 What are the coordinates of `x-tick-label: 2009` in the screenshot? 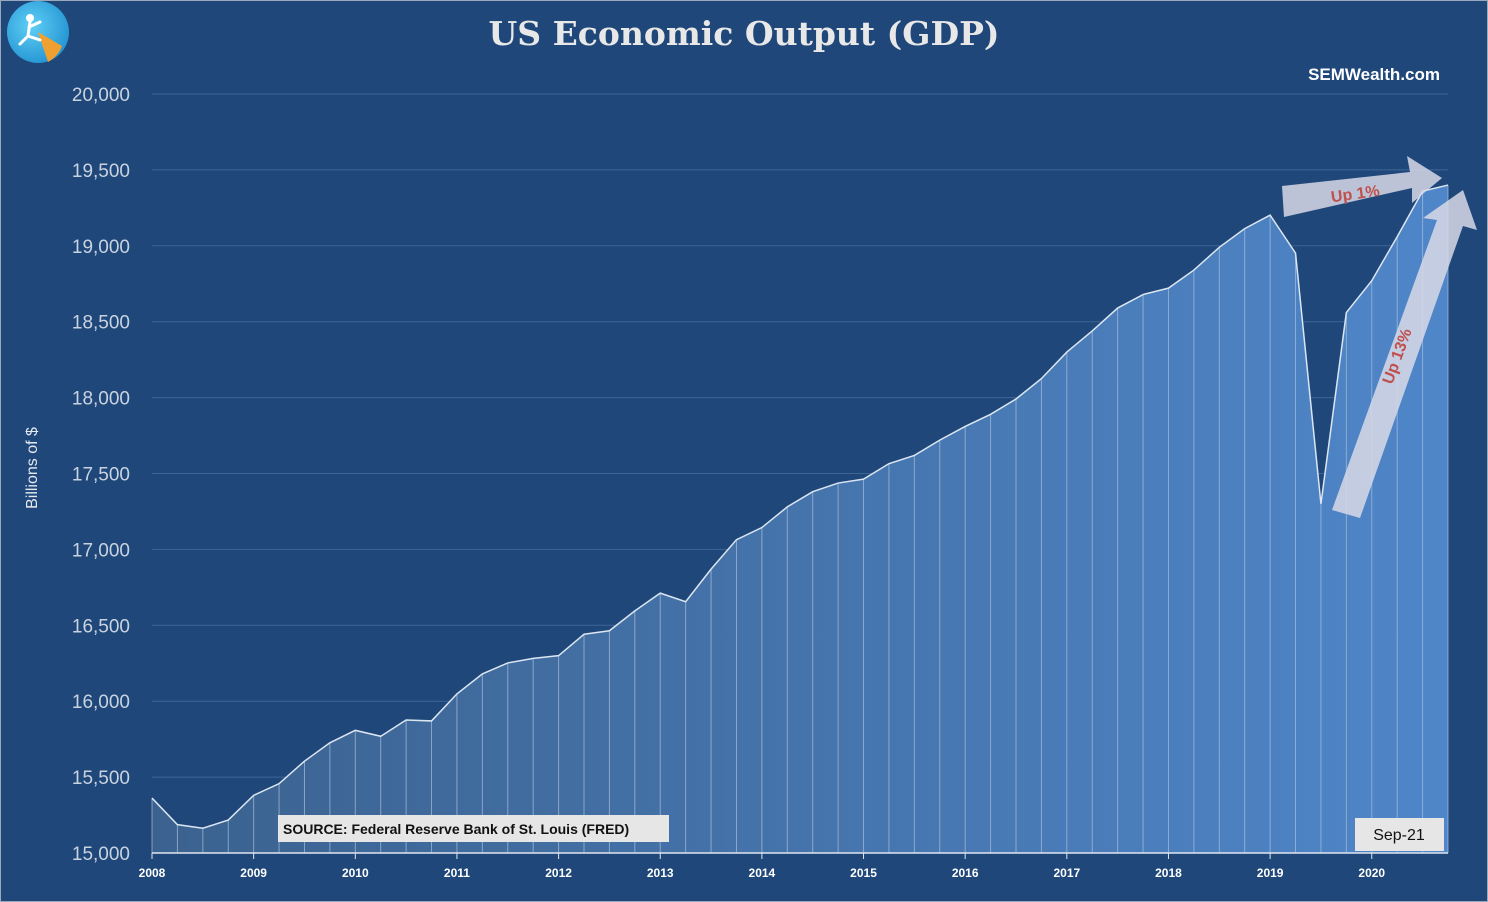 It's located at (253, 873).